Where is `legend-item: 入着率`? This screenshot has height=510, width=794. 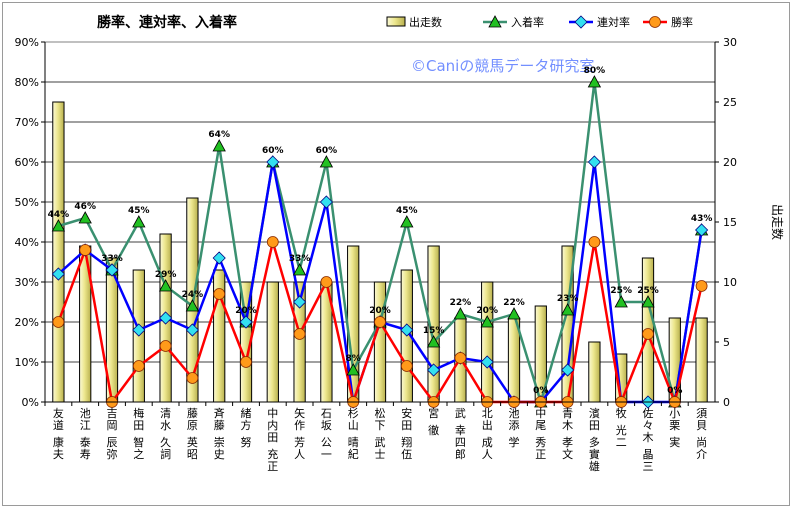 legend-item: 入着率 is located at coordinates (513, 22).